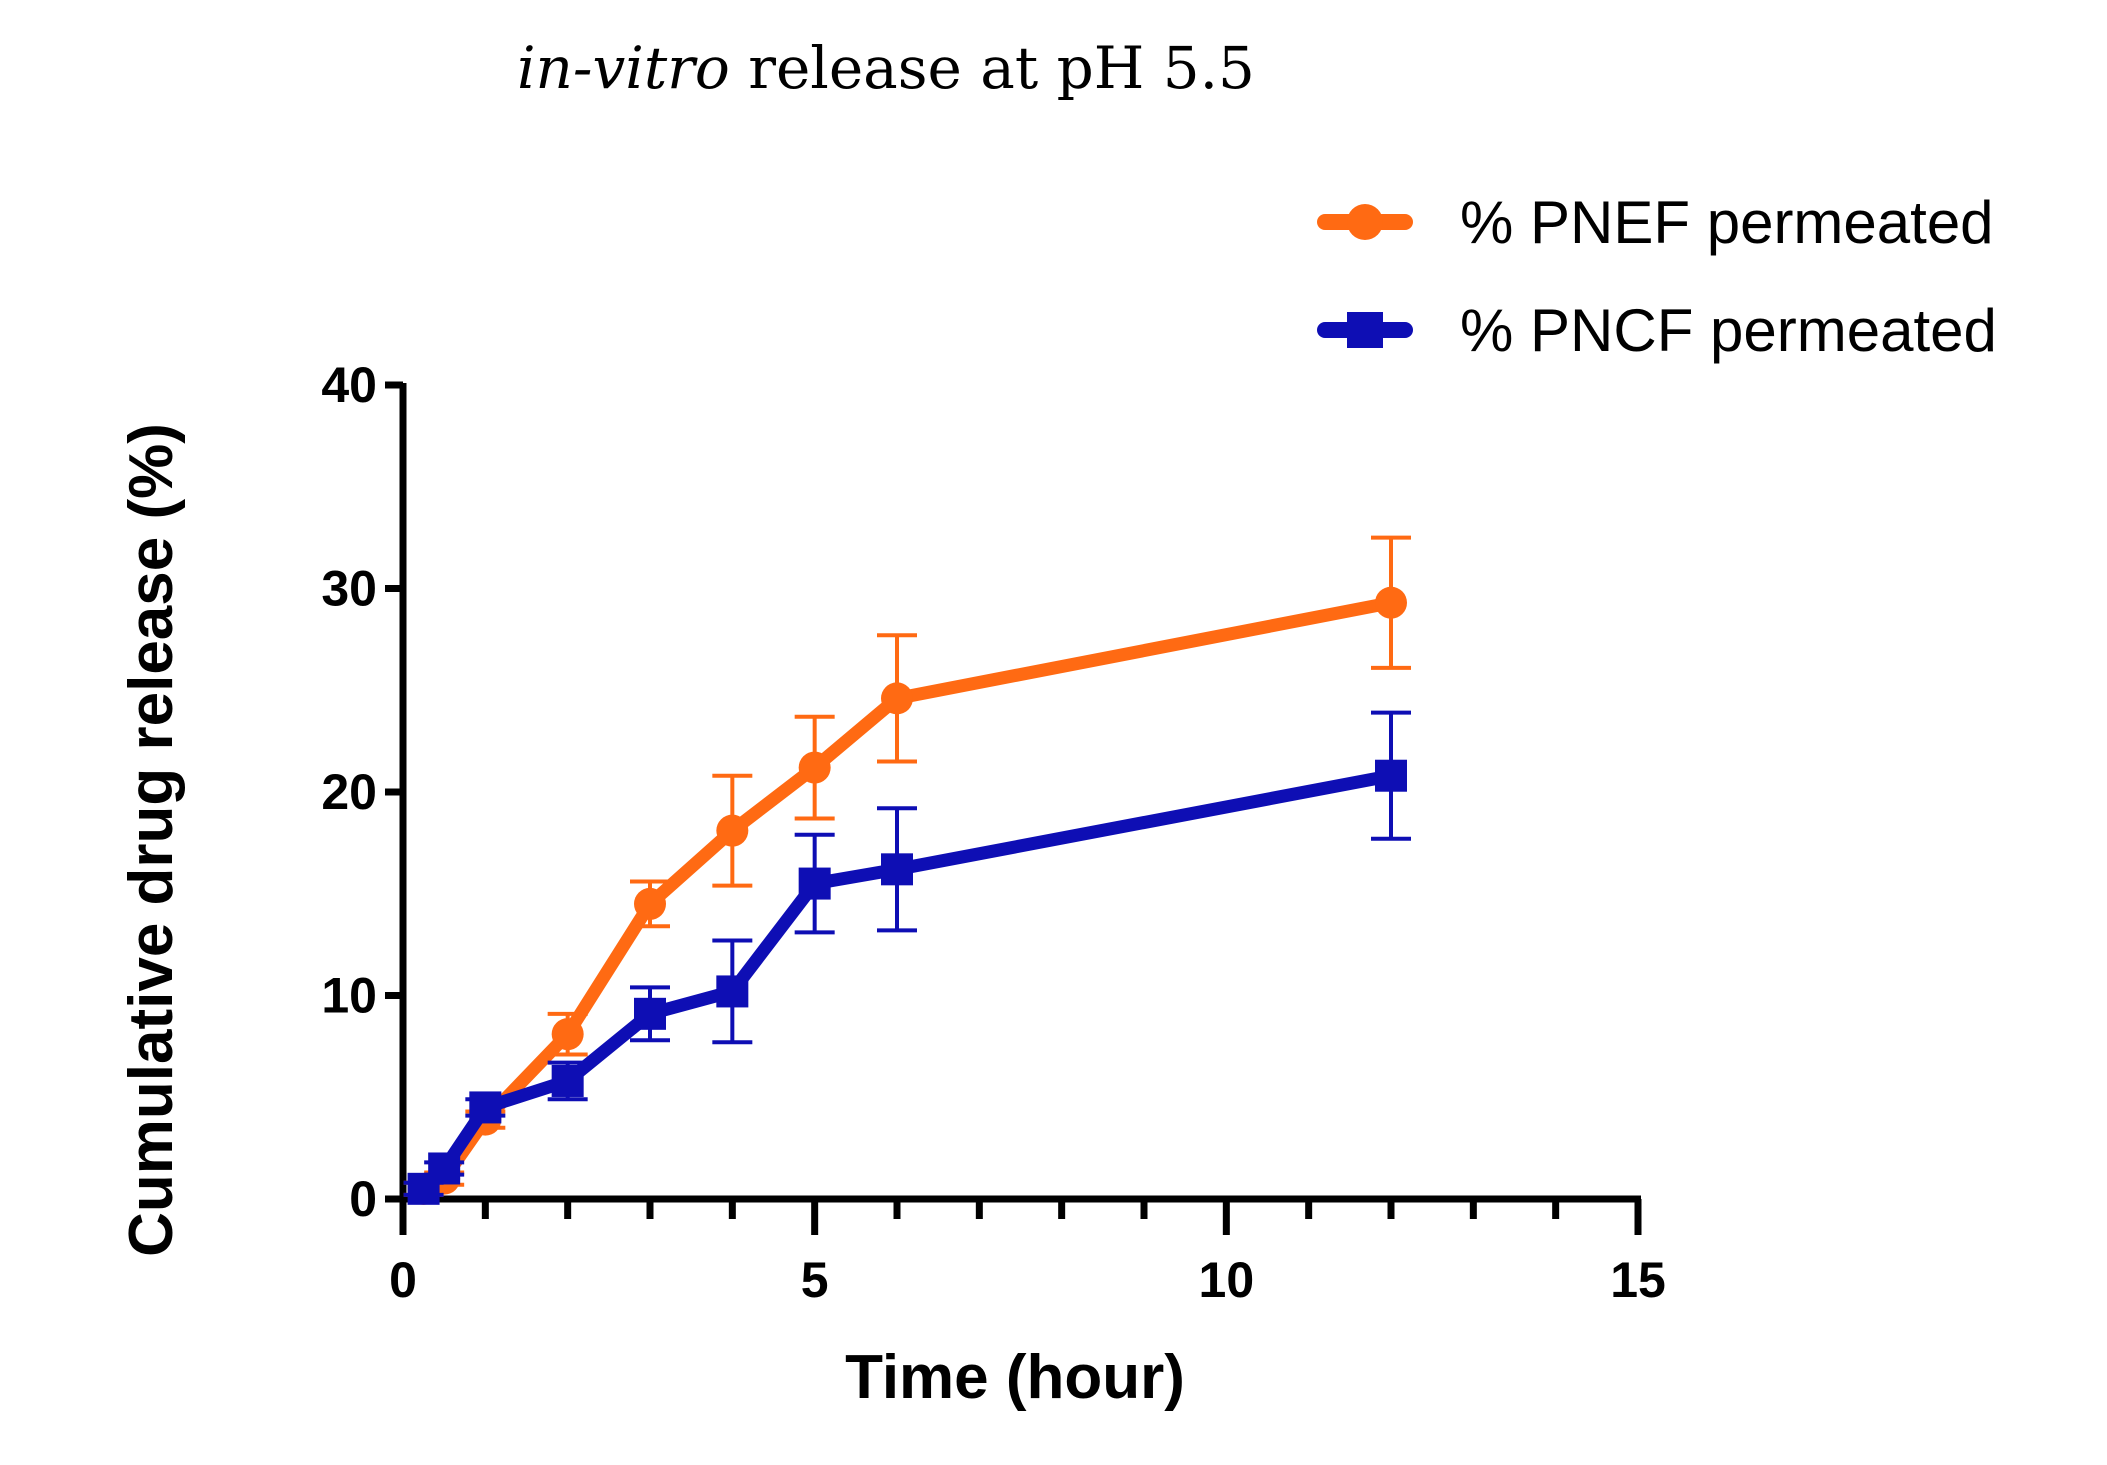 The width and height of the screenshot is (2107, 1465). What do you see at coordinates (1638, 1280) in the screenshot?
I see `x-tick-label: 15` at bounding box center [1638, 1280].